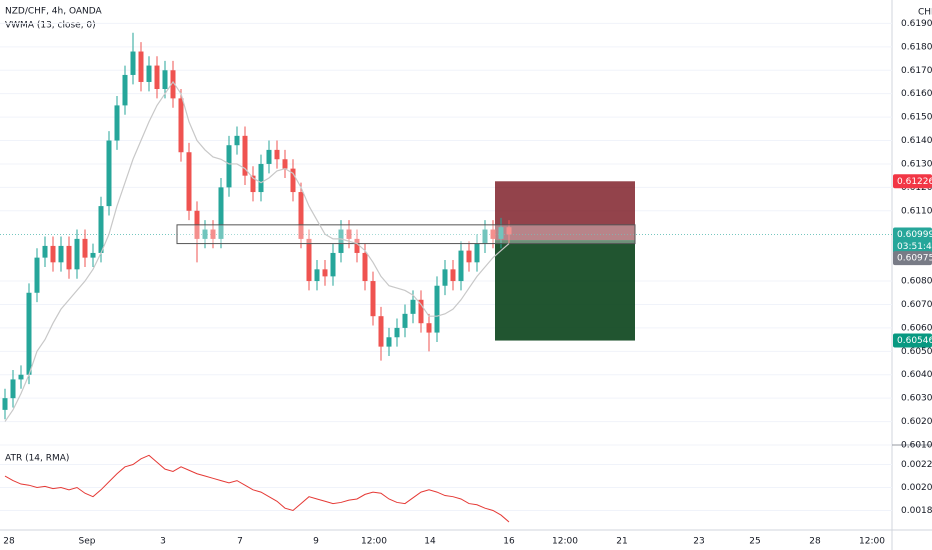  Describe the element at coordinates (916, 511) in the screenshot. I see `y2-tick-label: 0.00180` at that location.